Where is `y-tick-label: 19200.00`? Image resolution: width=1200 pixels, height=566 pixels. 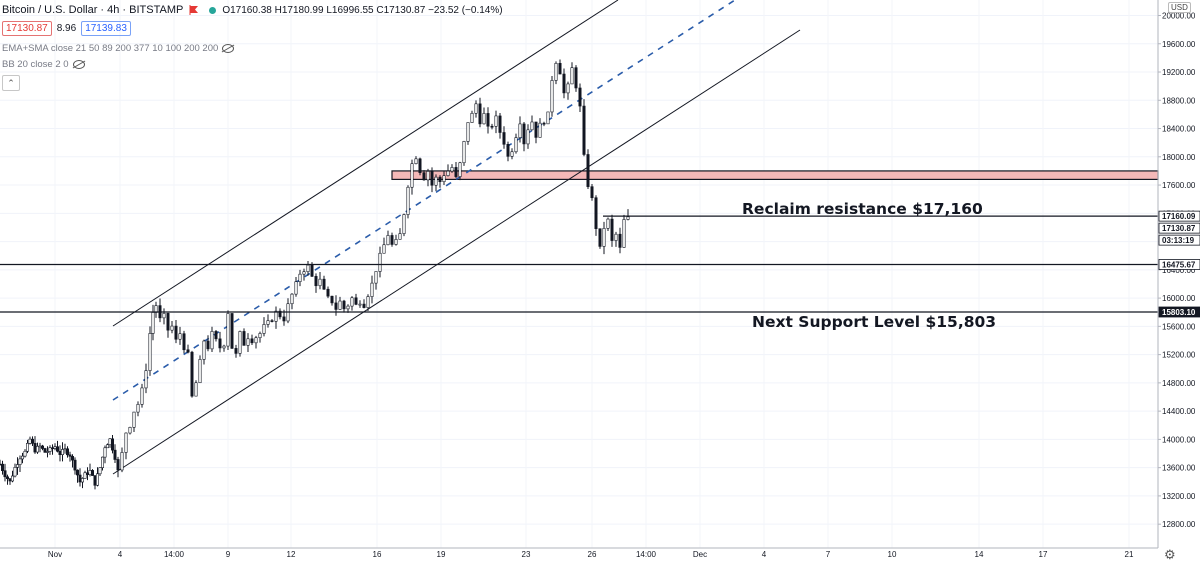 y-tick-label: 19200.00 is located at coordinates (1179, 72).